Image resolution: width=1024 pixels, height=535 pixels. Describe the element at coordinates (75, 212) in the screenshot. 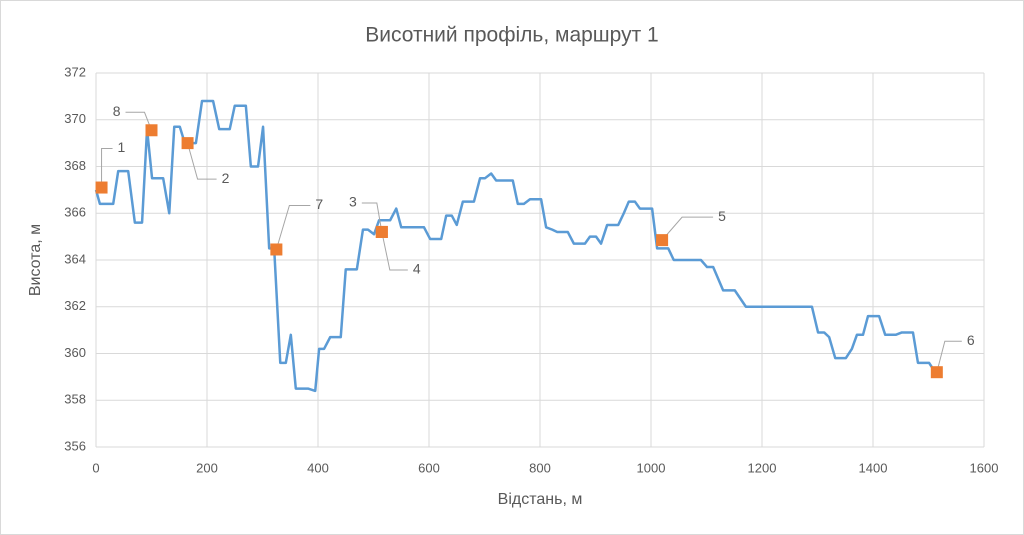

I see `y-tick-label: 366` at that location.